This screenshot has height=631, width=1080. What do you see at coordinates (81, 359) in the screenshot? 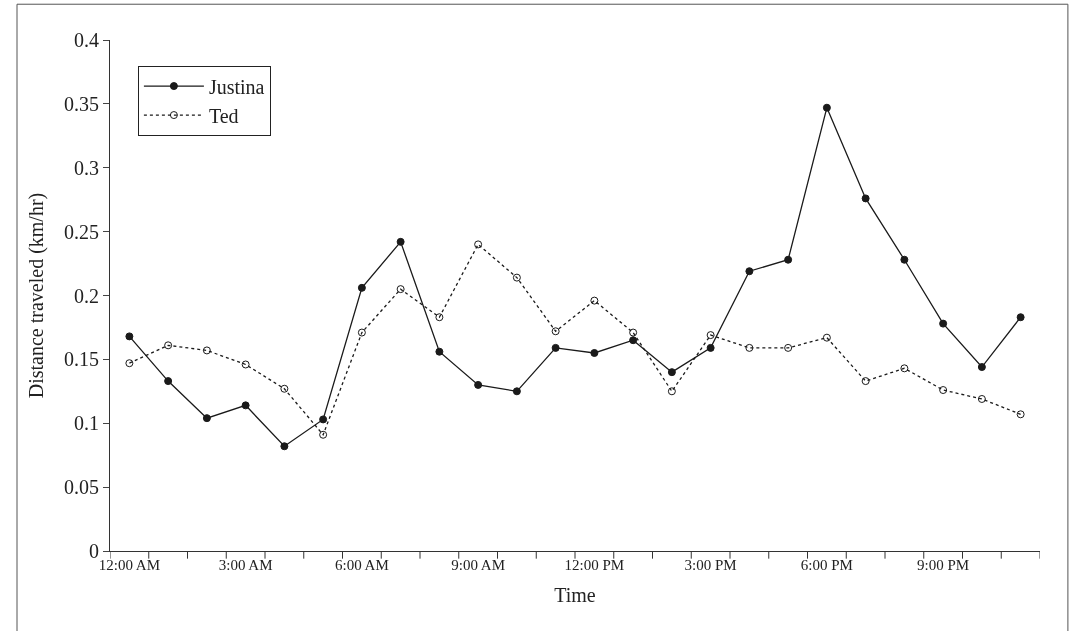
I see `y-tick-label: 0.15` at bounding box center [81, 359].